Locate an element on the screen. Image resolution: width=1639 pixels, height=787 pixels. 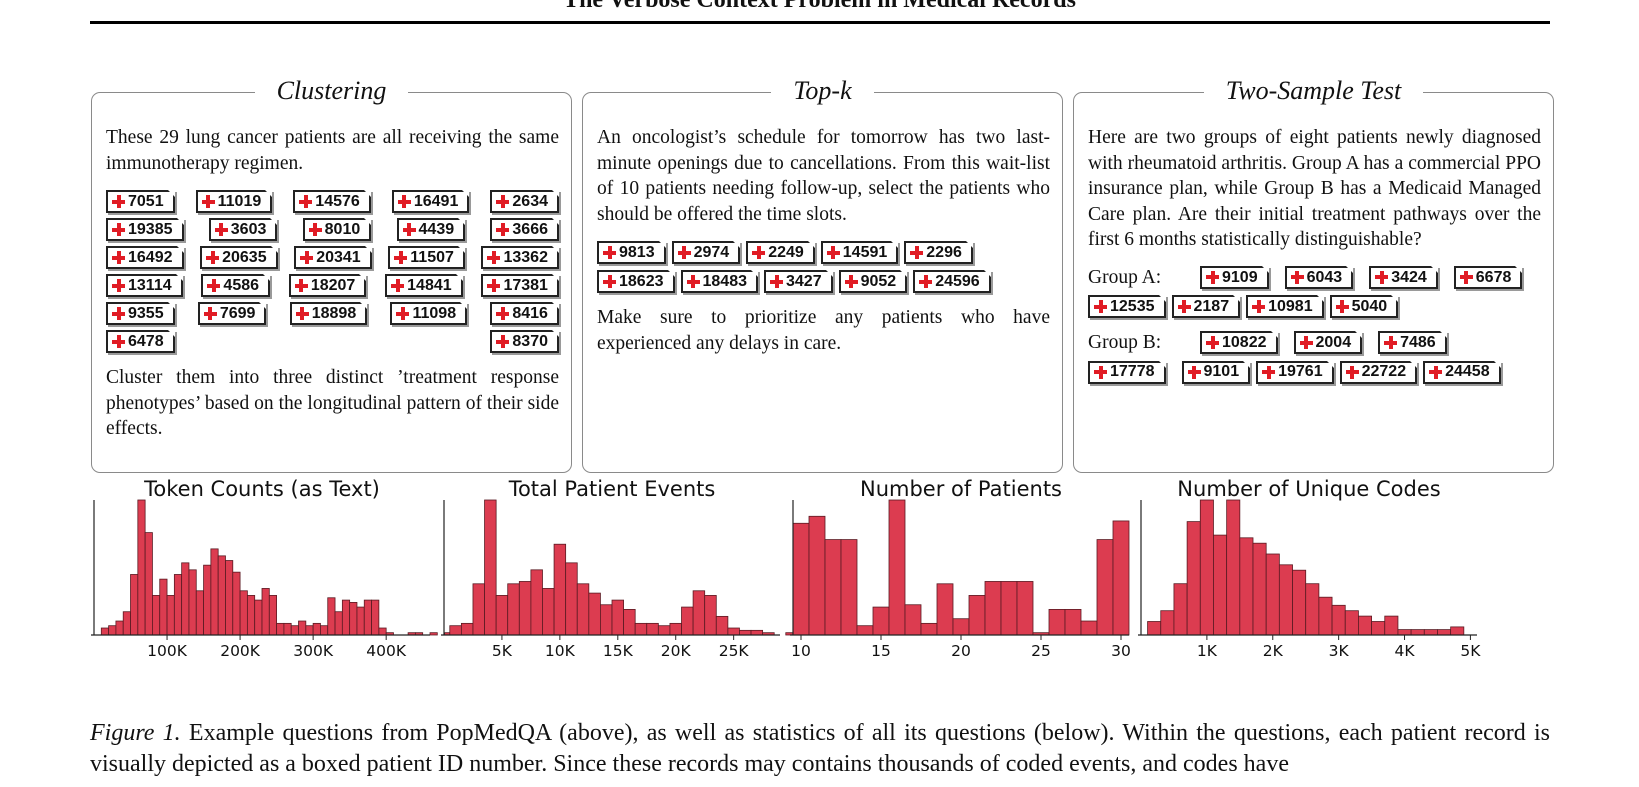
patient-record: 2249 is located at coordinates (780, 252).